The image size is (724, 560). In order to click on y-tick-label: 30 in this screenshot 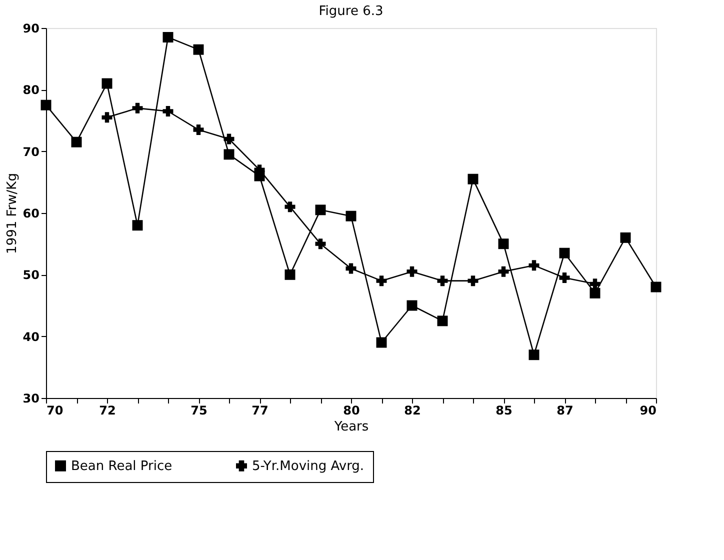, I will do `click(31, 399)`.